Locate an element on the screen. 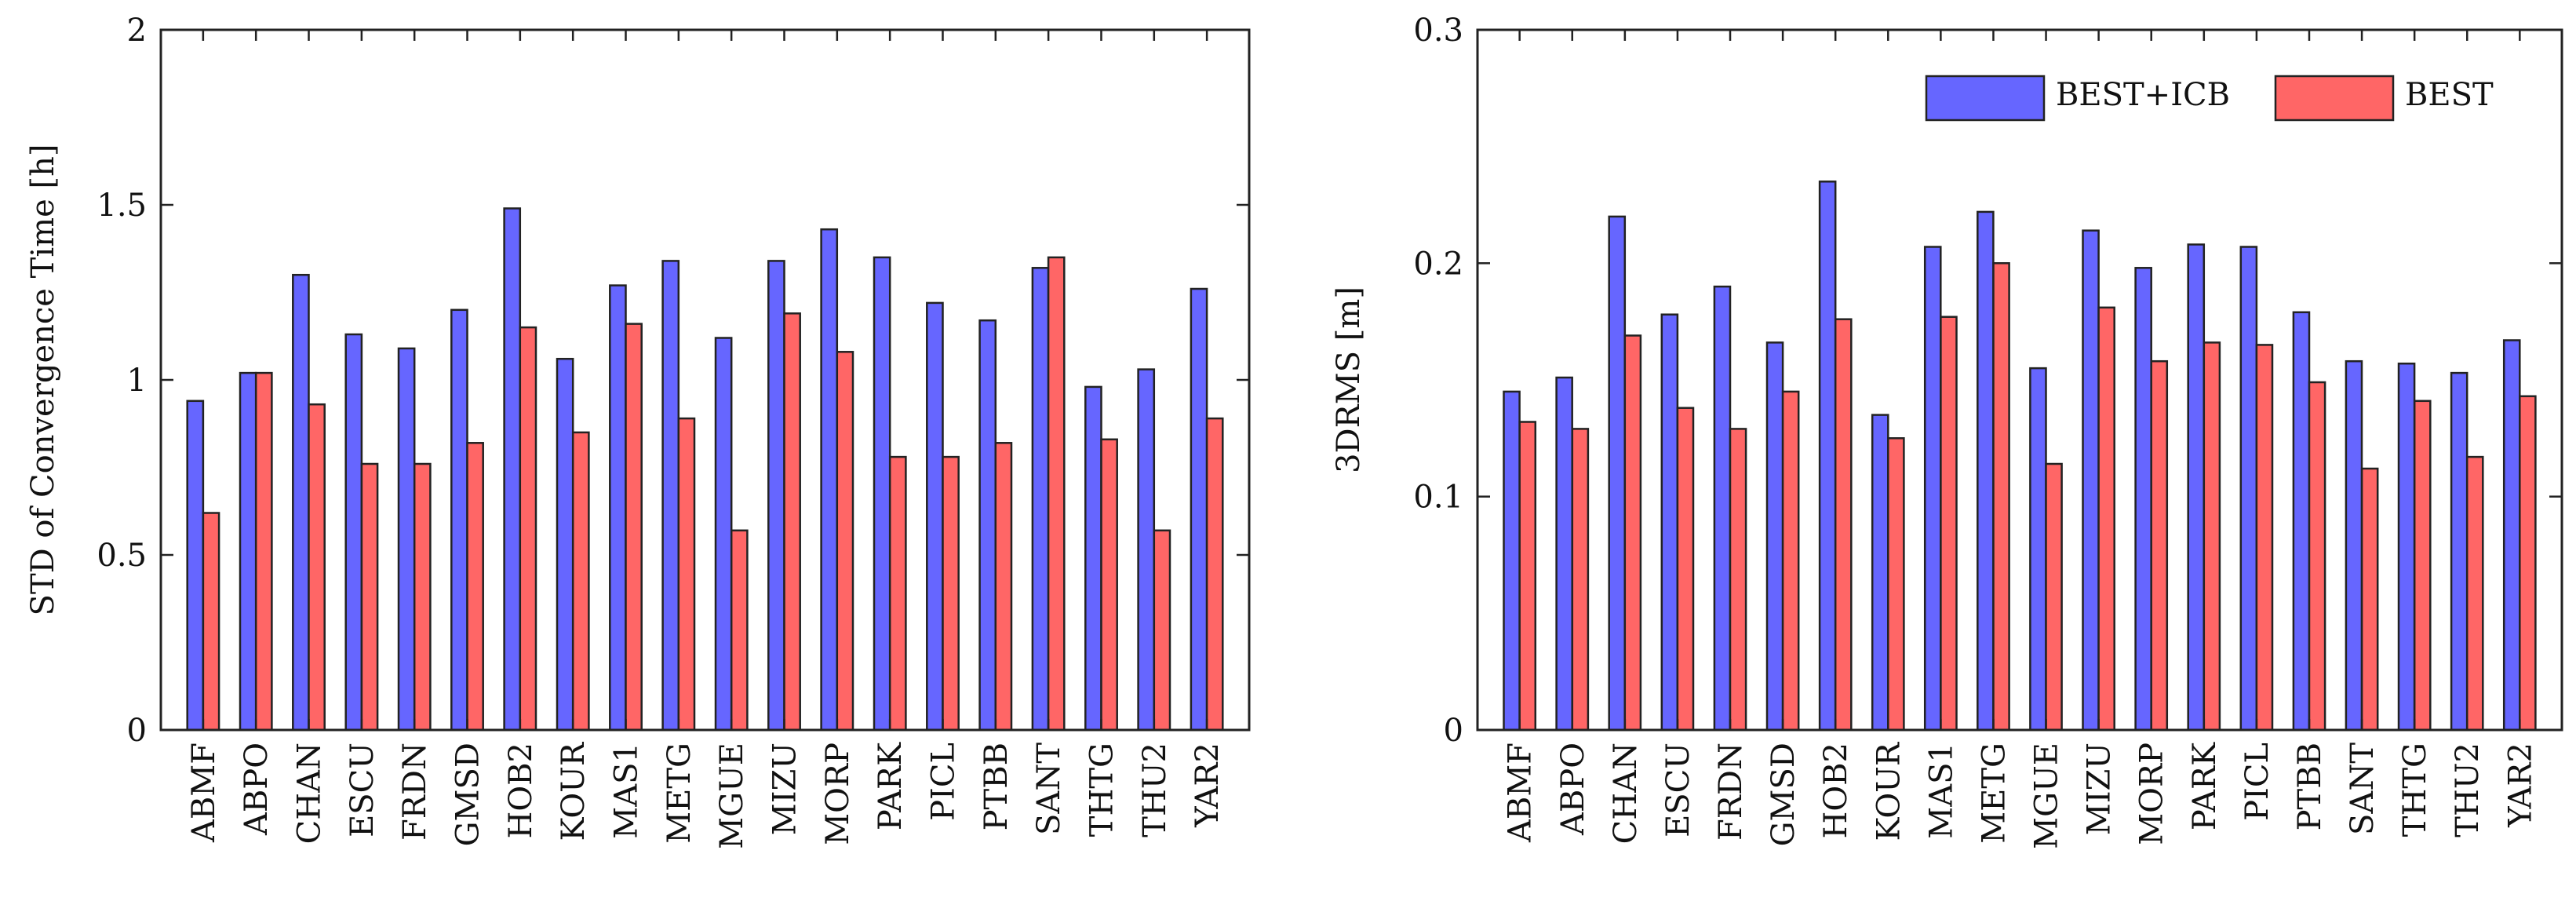 This screenshot has height=905, width=2576. x-tick-label-mgue: MGUE is located at coordinates (732, 796).